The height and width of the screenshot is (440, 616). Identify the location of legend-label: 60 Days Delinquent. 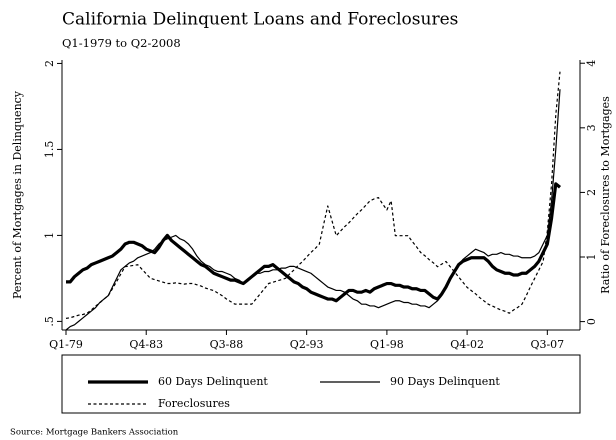
(213, 381).